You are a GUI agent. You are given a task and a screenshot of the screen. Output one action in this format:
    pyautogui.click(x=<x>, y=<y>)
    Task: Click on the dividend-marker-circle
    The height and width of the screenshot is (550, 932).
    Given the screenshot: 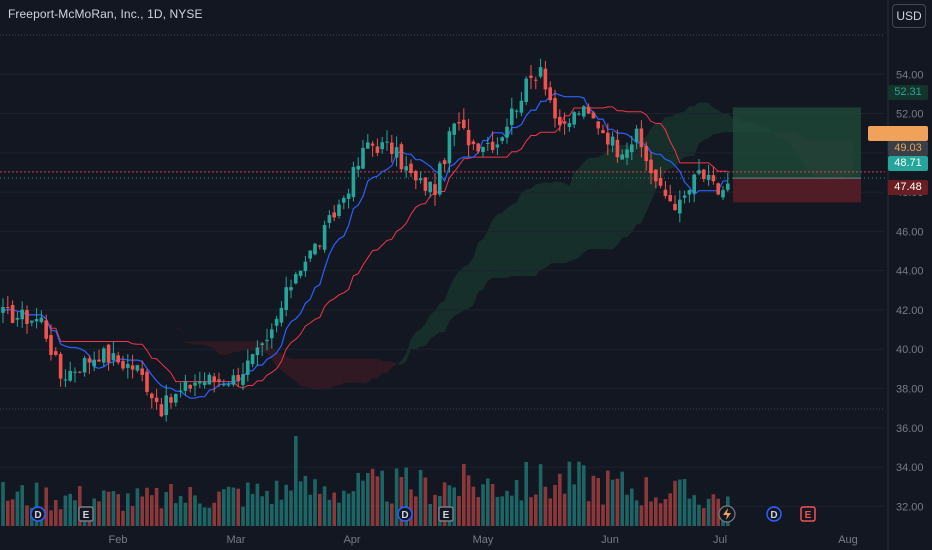 What is the action you would take?
    pyautogui.click(x=38, y=514)
    